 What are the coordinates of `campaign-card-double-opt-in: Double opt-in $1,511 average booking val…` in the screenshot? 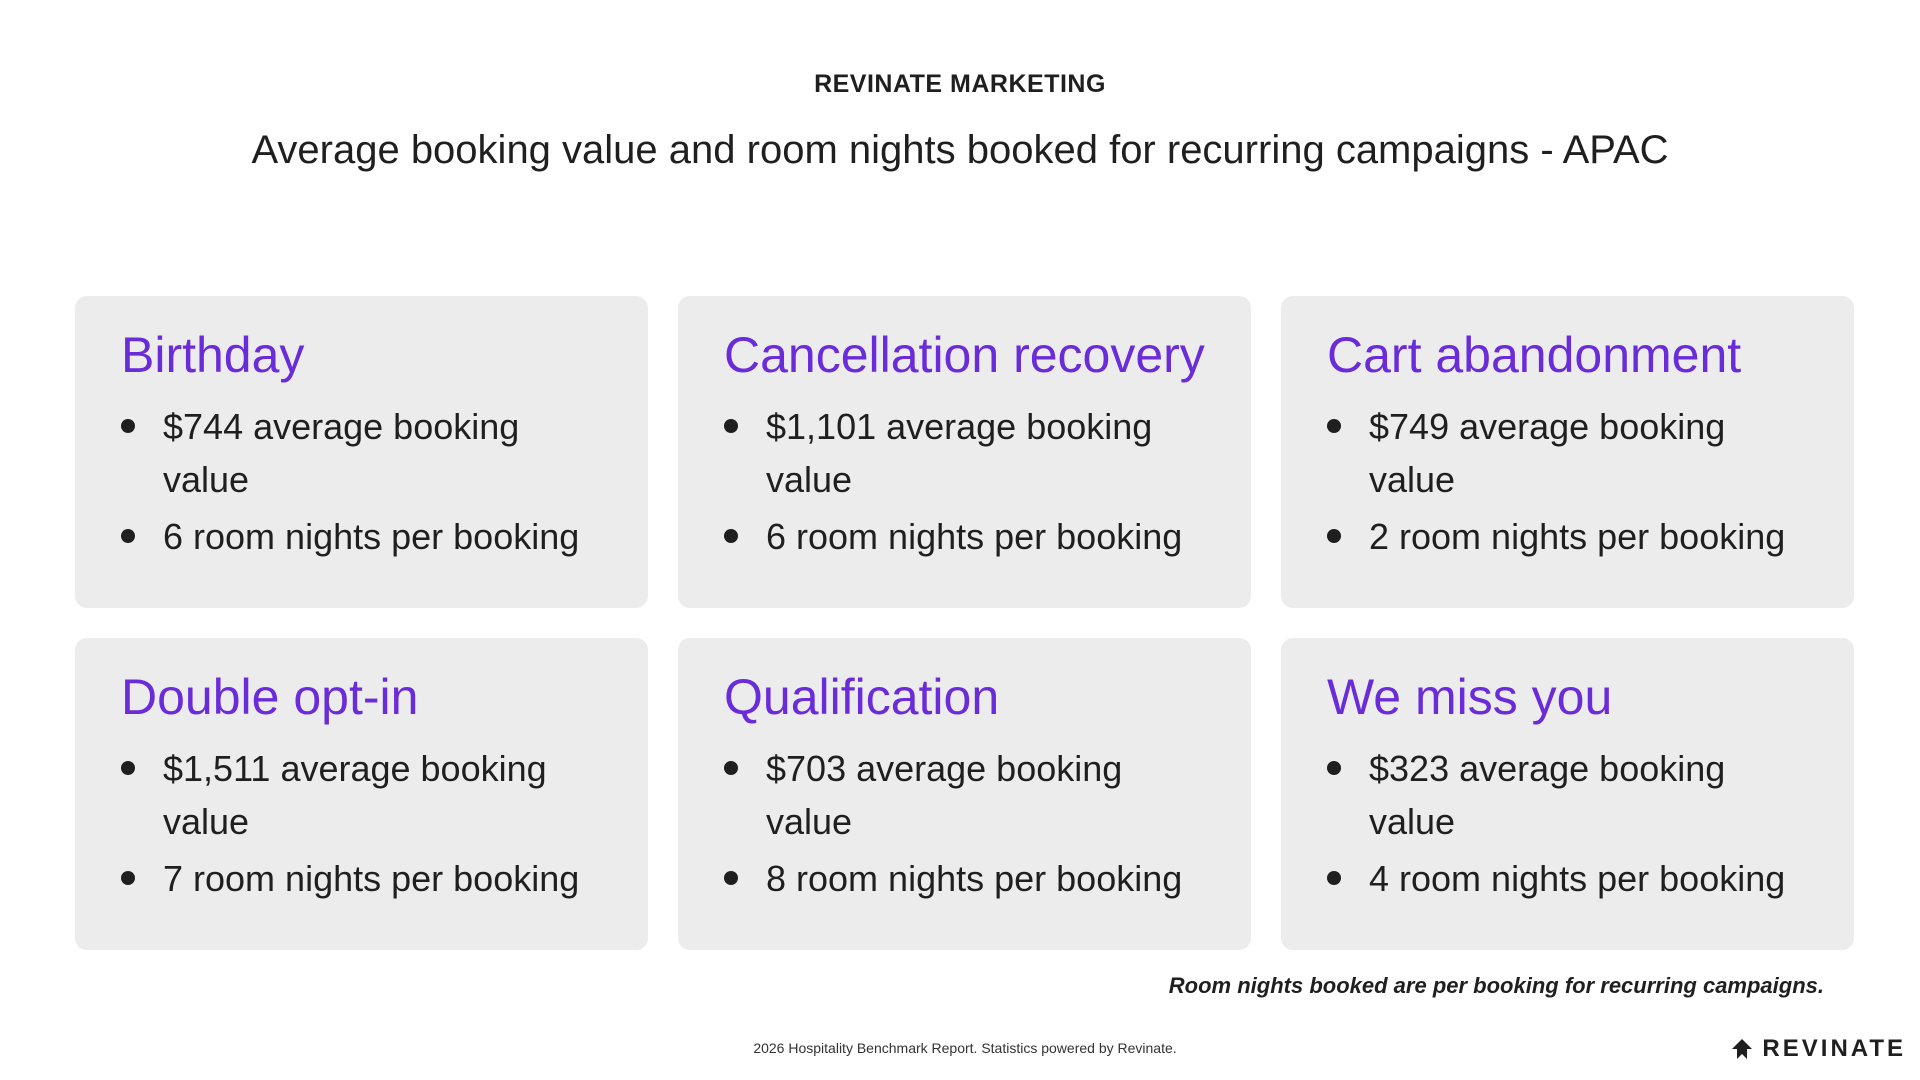 It's located at (361, 794).